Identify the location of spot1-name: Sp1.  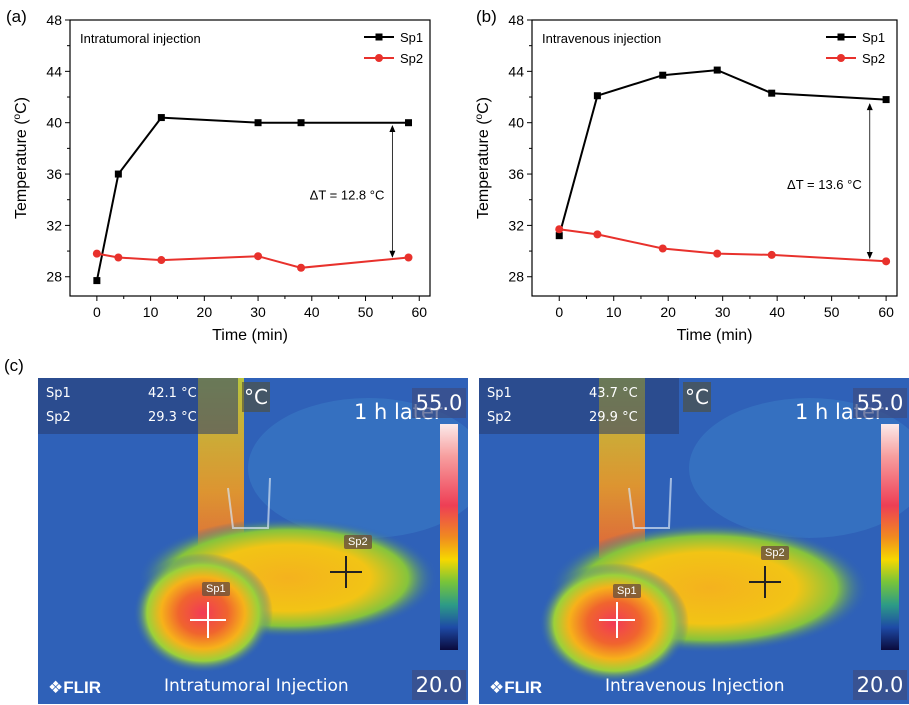
(499, 393).